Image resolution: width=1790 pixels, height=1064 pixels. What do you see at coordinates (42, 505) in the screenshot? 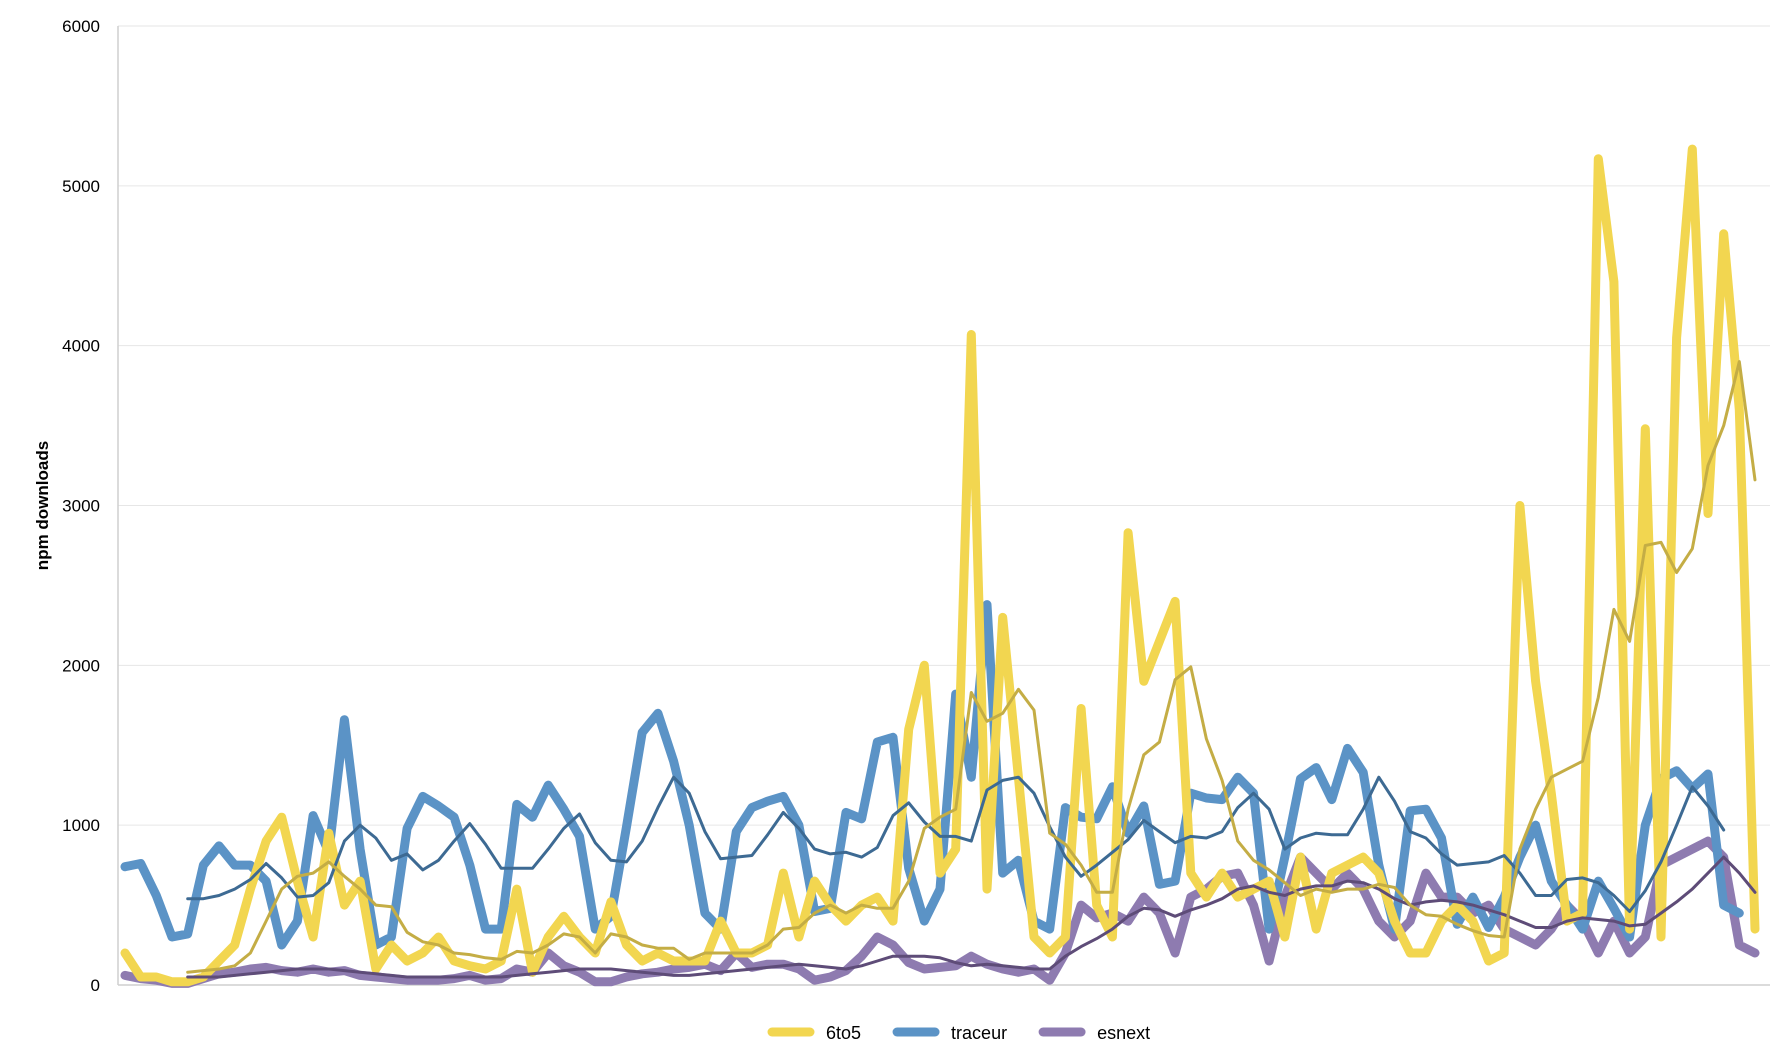
I see `y-axis-label: npm downloads` at bounding box center [42, 505].